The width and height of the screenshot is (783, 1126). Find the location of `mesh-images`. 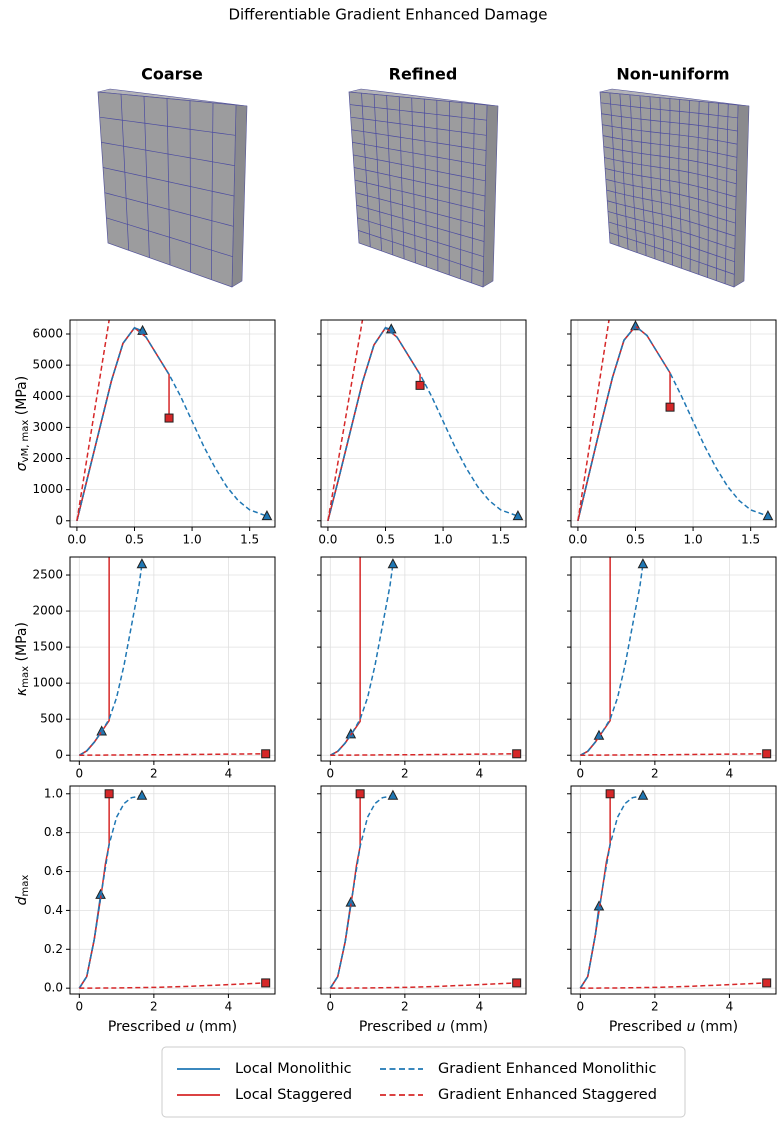

mesh-images is located at coordinates (423, 188).